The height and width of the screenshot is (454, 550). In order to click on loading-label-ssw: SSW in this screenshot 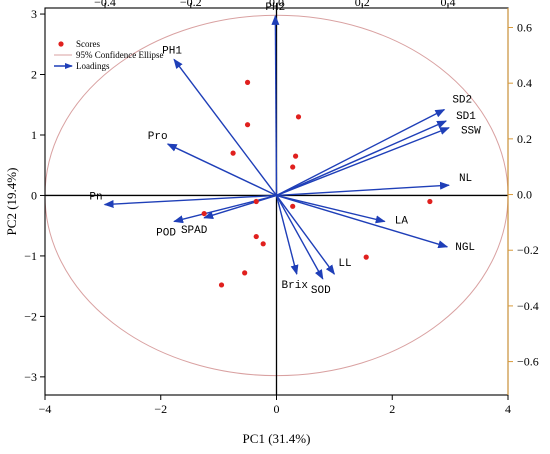, I will do `click(471, 132)`.